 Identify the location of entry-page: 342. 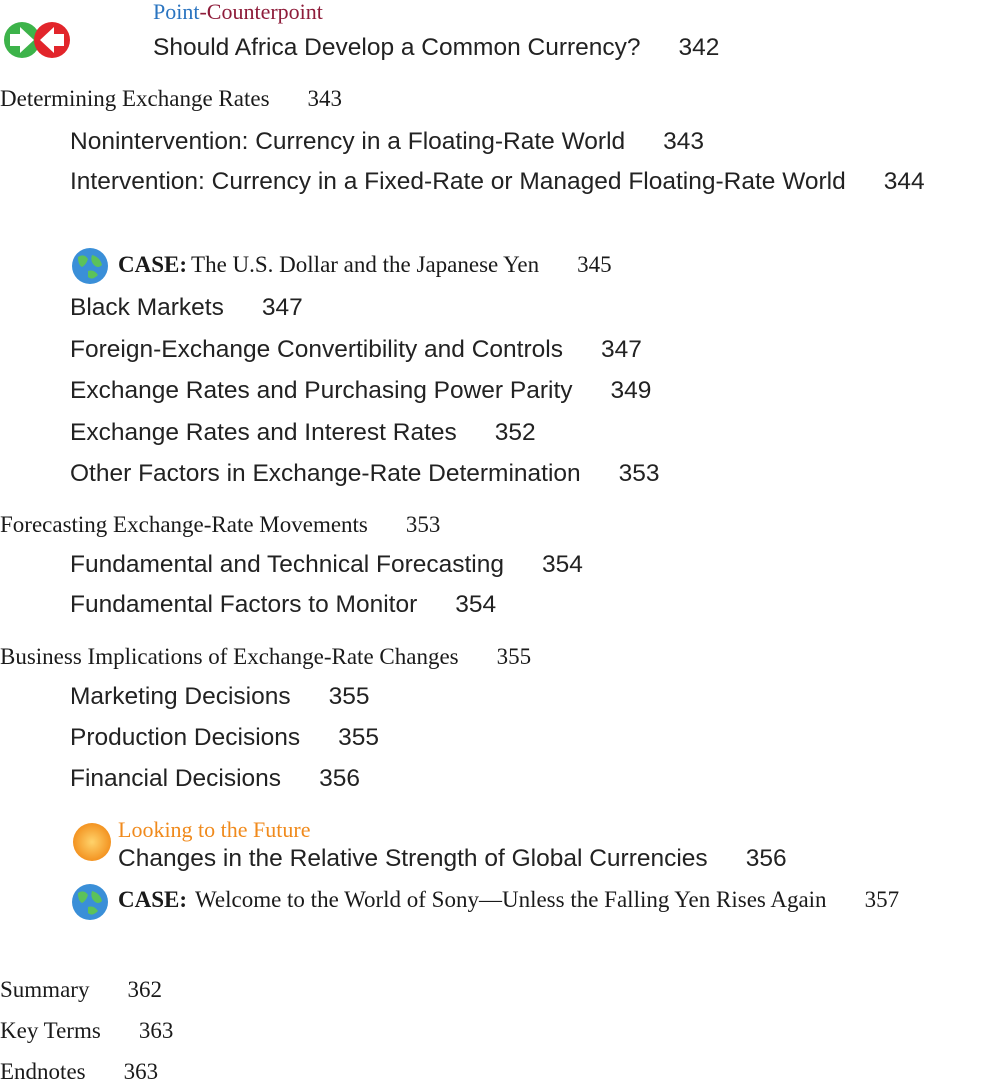
(699, 47).